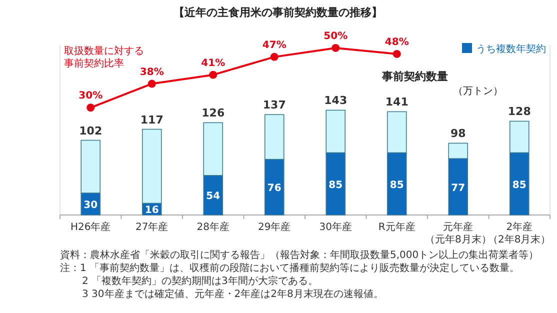 This screenshot has width=557, height=313. What do you see at coordinates (233, 294) in the screenshot?
I see `text: 3 30年産までは確定値、元年産・2年産は2年8月末現在の速報値。` at bounding box center [233, 294].